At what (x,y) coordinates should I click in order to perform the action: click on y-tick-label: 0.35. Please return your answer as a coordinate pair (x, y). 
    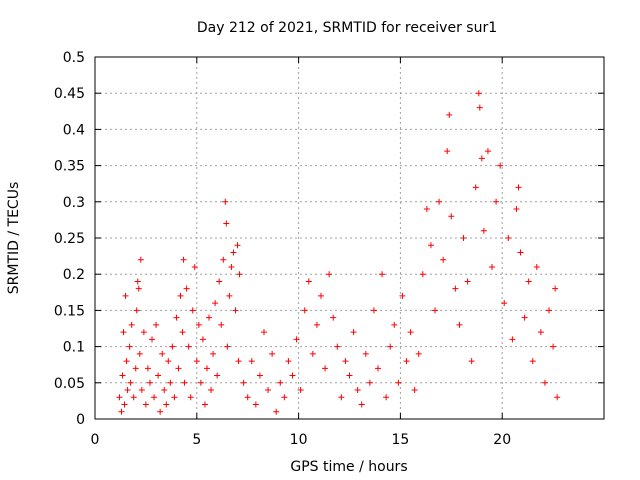
    Looking at the image, I should click on (69, 167).